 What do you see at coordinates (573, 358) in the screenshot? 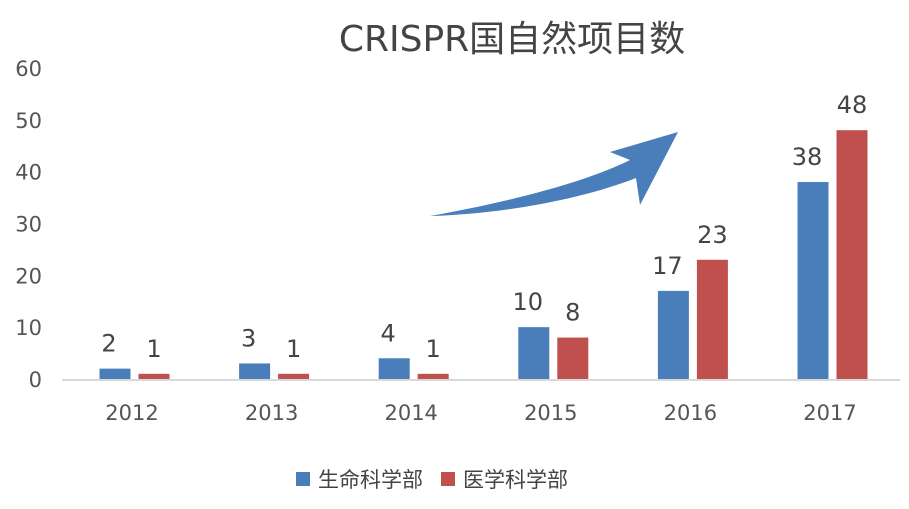
I see `bar-medical-2015` at bounding box center [573, 358].